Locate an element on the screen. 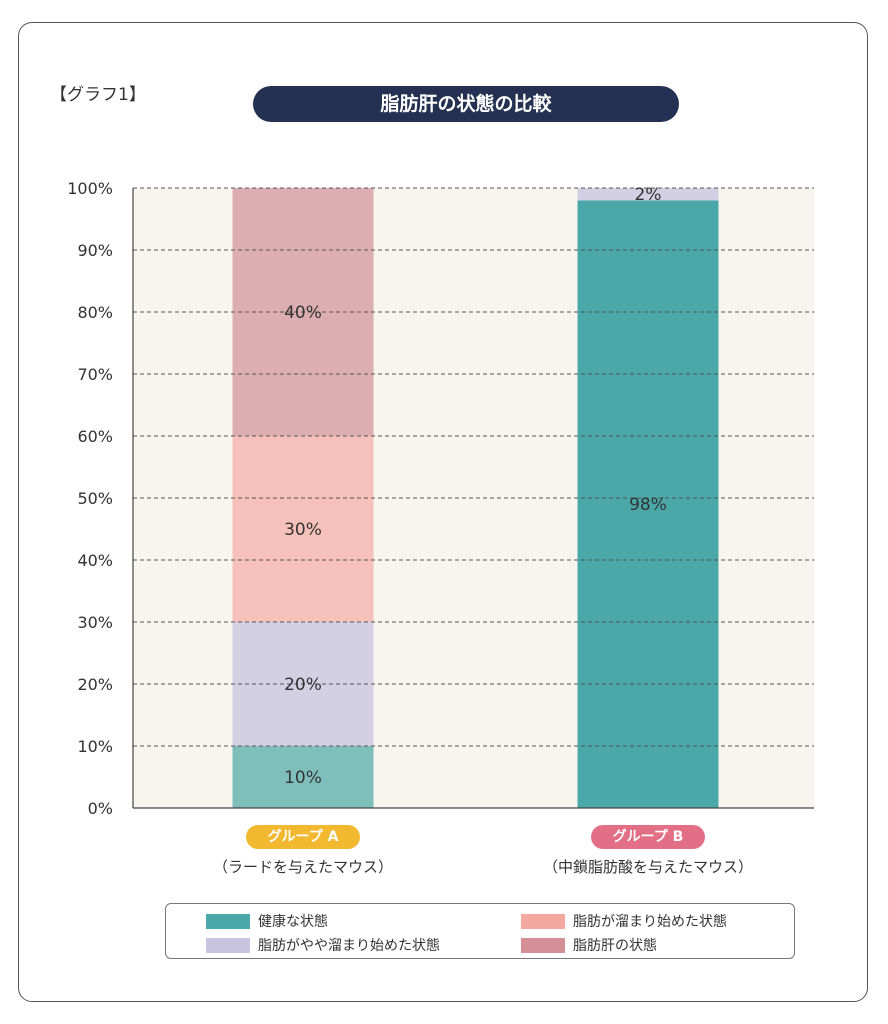 This screenshot has width=888, height=1024. data-label-a-healthy: 10% is located at coordinates (303, 778).